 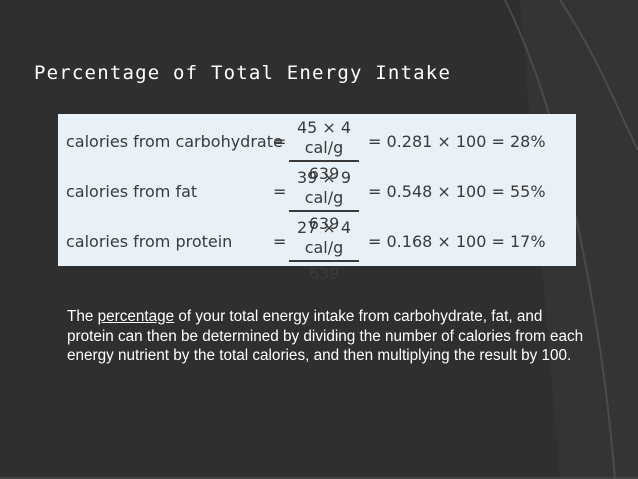 I want to click on equation-result: = 0.168 × 100 = 17%, so click(x=457, y=241).